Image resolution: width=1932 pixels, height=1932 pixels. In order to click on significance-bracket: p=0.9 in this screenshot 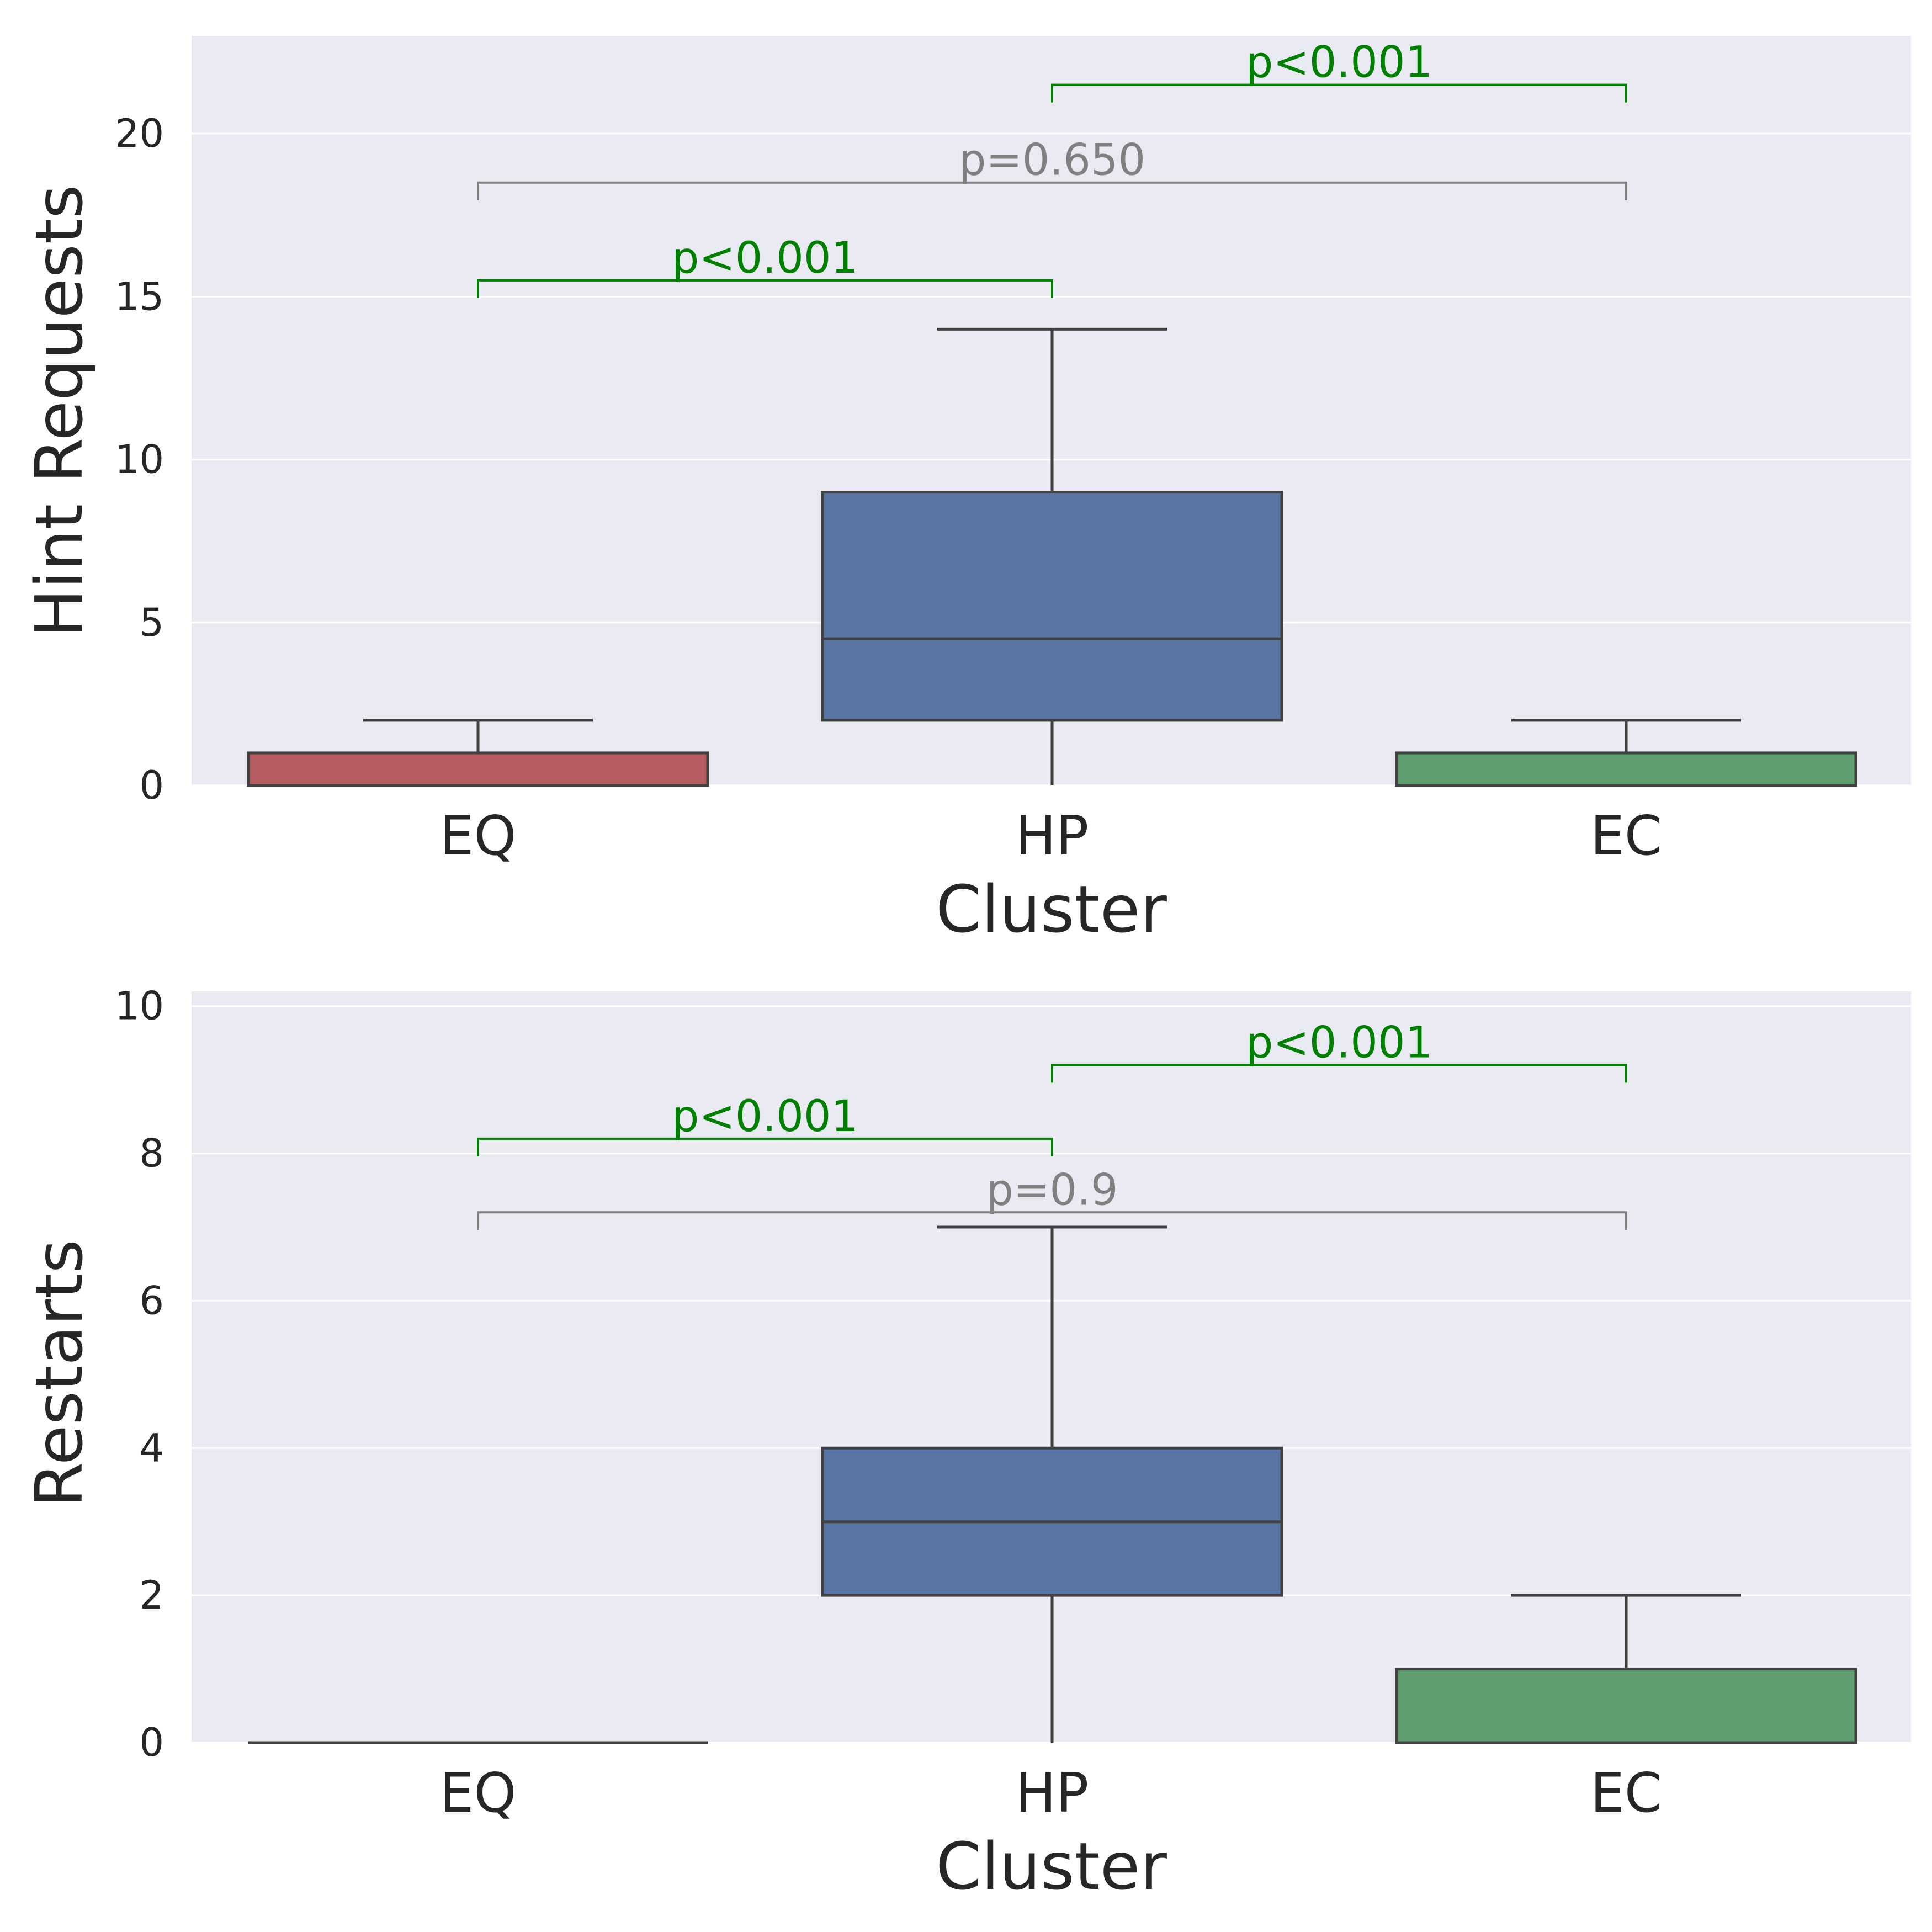, I will do `click(1052, 1197)`.